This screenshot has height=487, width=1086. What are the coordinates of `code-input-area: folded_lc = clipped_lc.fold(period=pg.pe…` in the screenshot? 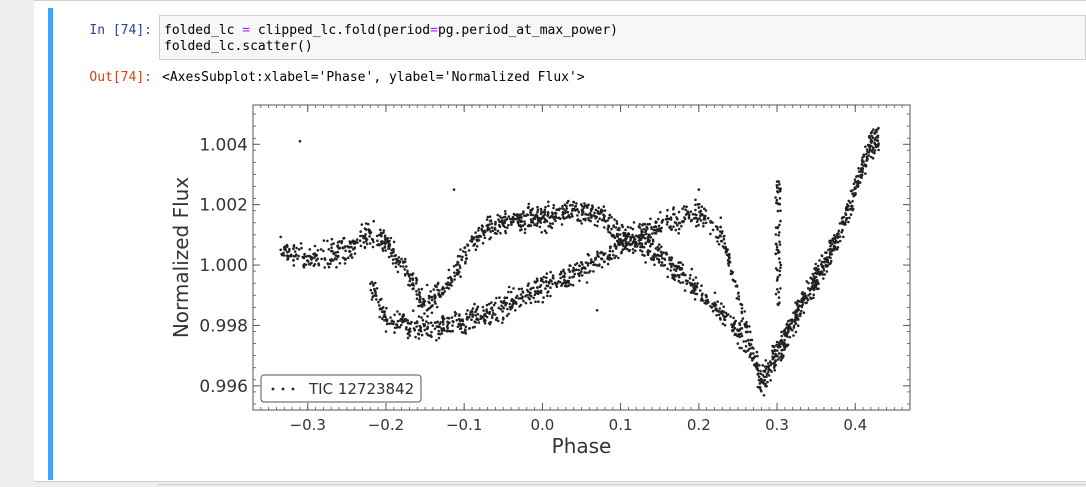 It's located at (622, 37).